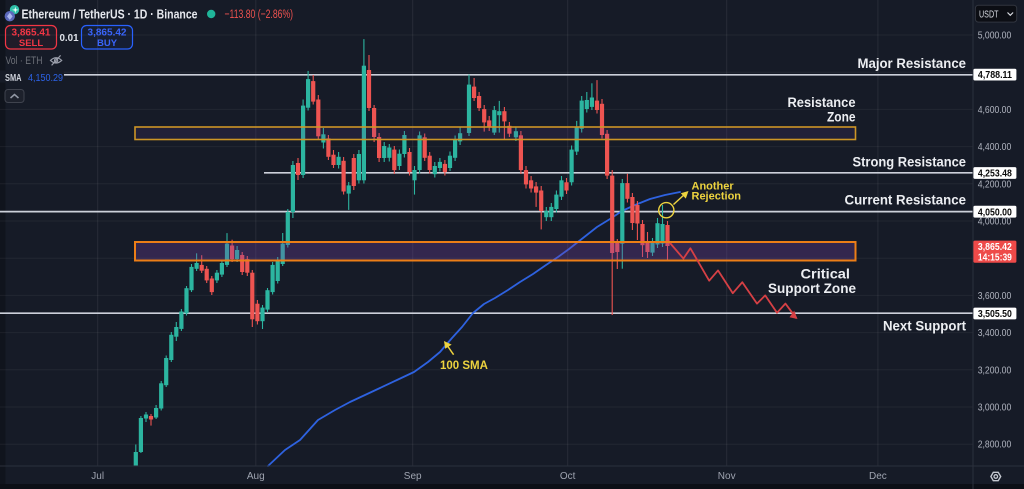 The width and height of the screenshot is (1024, 489). What do you see at coordinates (910, 162) in the screenshot?
I see `svg-text: Strong Resistance` at bounding box center [910, 162].